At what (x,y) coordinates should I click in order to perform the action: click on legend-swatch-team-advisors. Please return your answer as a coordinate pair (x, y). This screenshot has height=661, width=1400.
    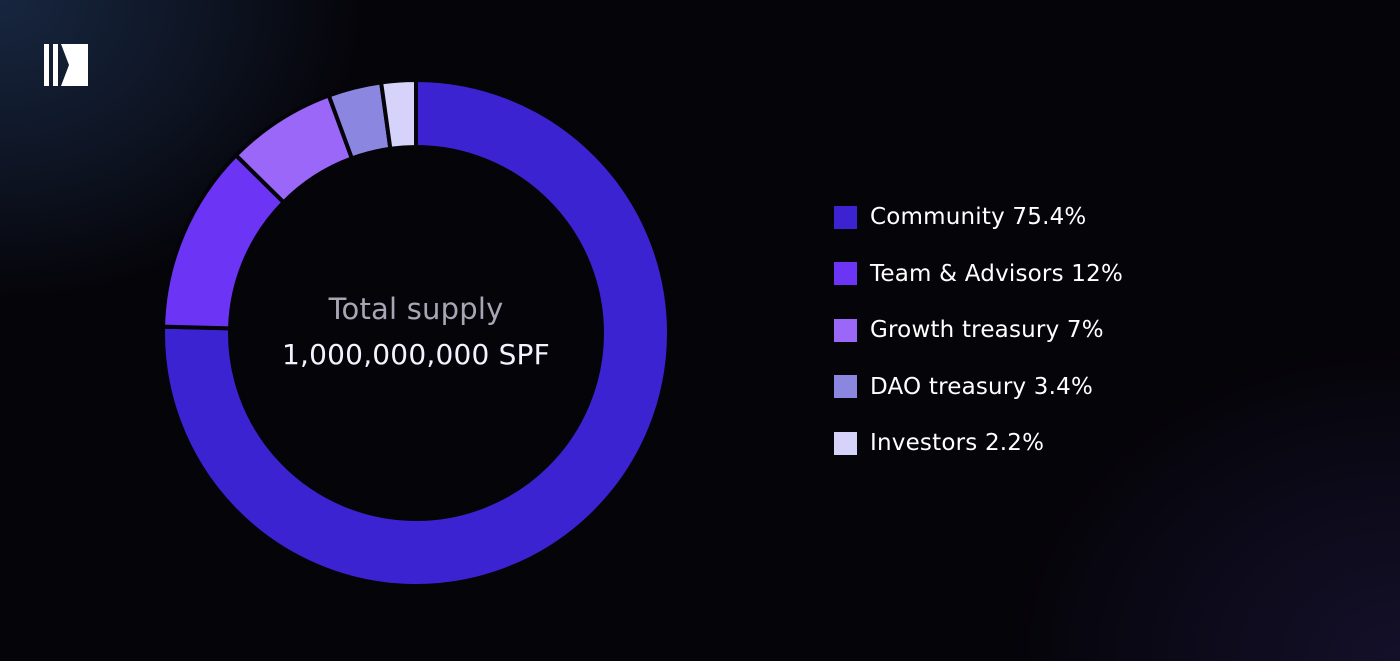
    Looking at the image, I should click on (845, 273).